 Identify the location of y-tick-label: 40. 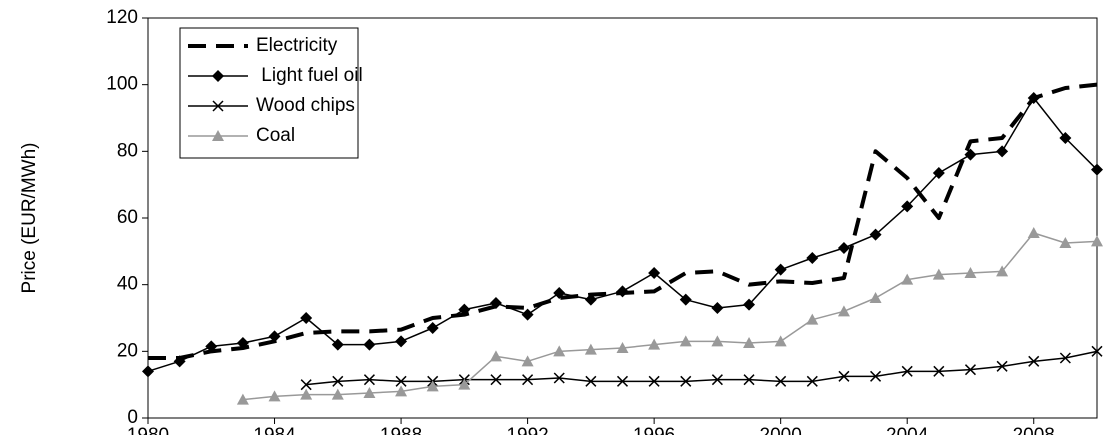
(127, 284).